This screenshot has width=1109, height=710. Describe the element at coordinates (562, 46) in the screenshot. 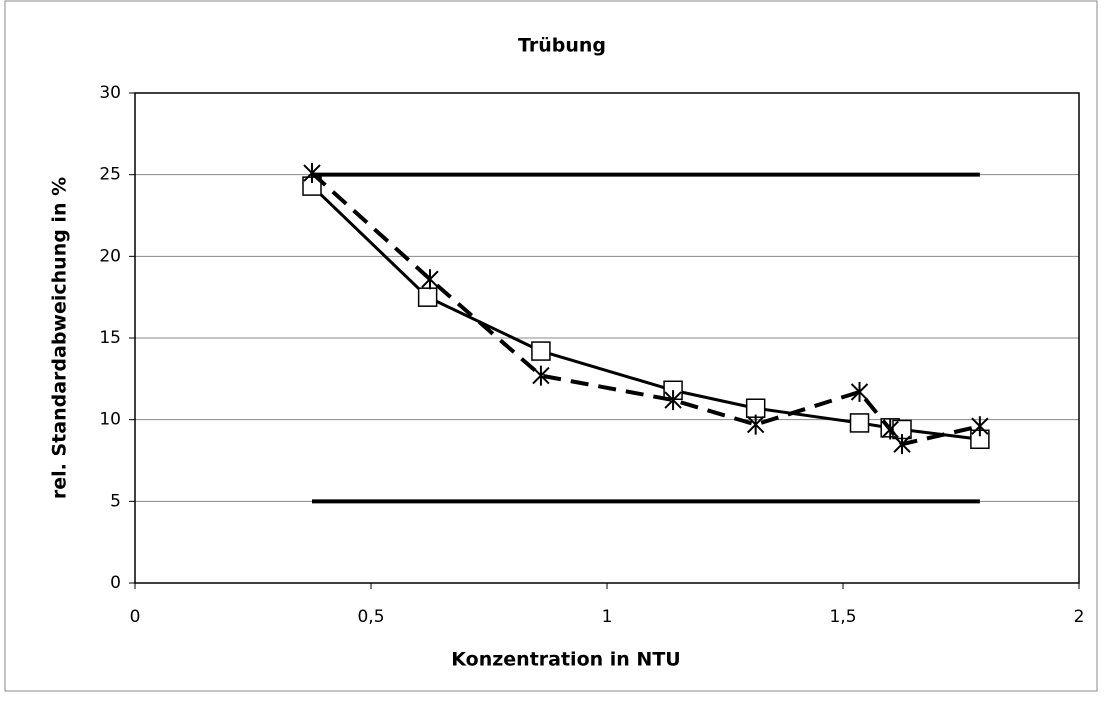

I see `chart-title: Trübung` at that location.